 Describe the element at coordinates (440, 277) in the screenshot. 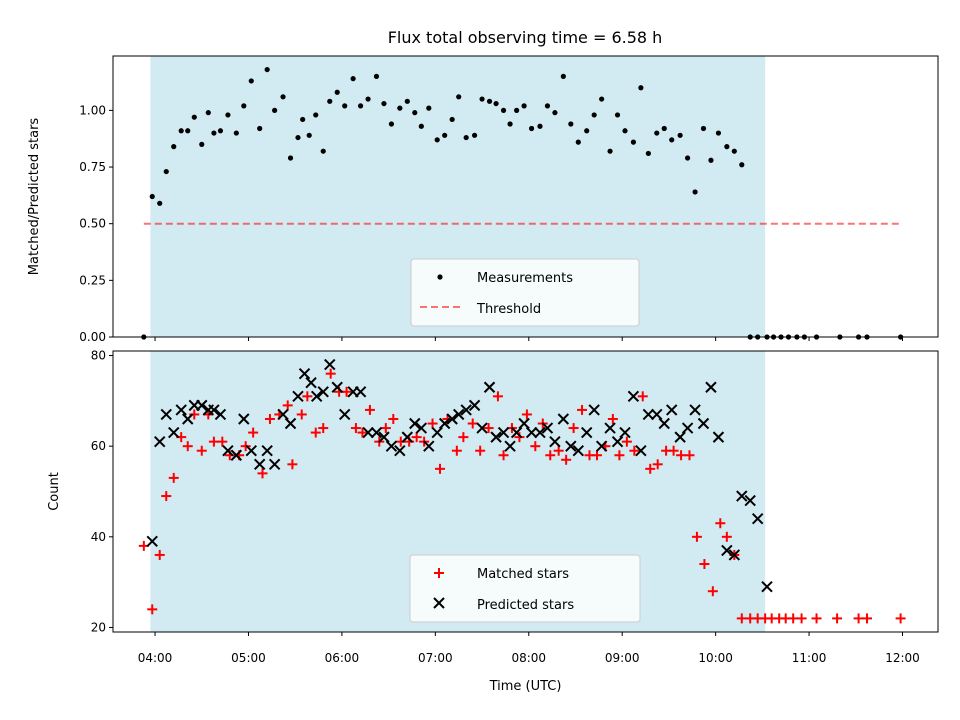

I see `legend-measurements-marker` at that location.